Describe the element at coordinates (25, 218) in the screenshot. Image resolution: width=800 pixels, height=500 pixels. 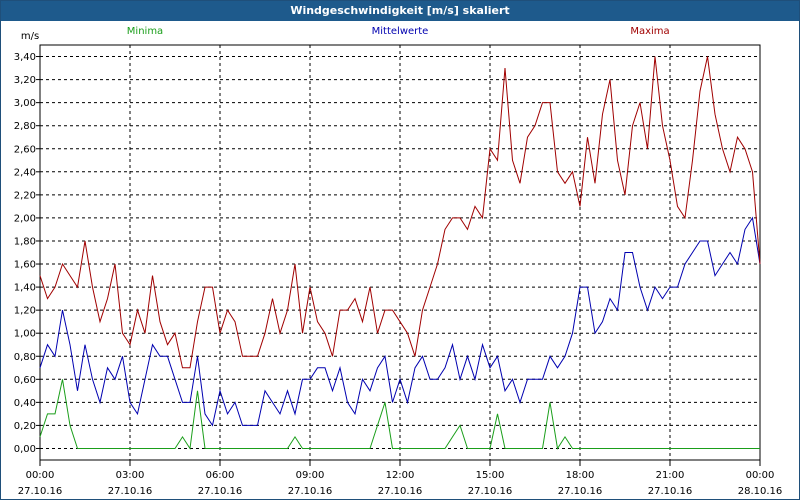
I see `y-tick-label: 2,00` at that location.